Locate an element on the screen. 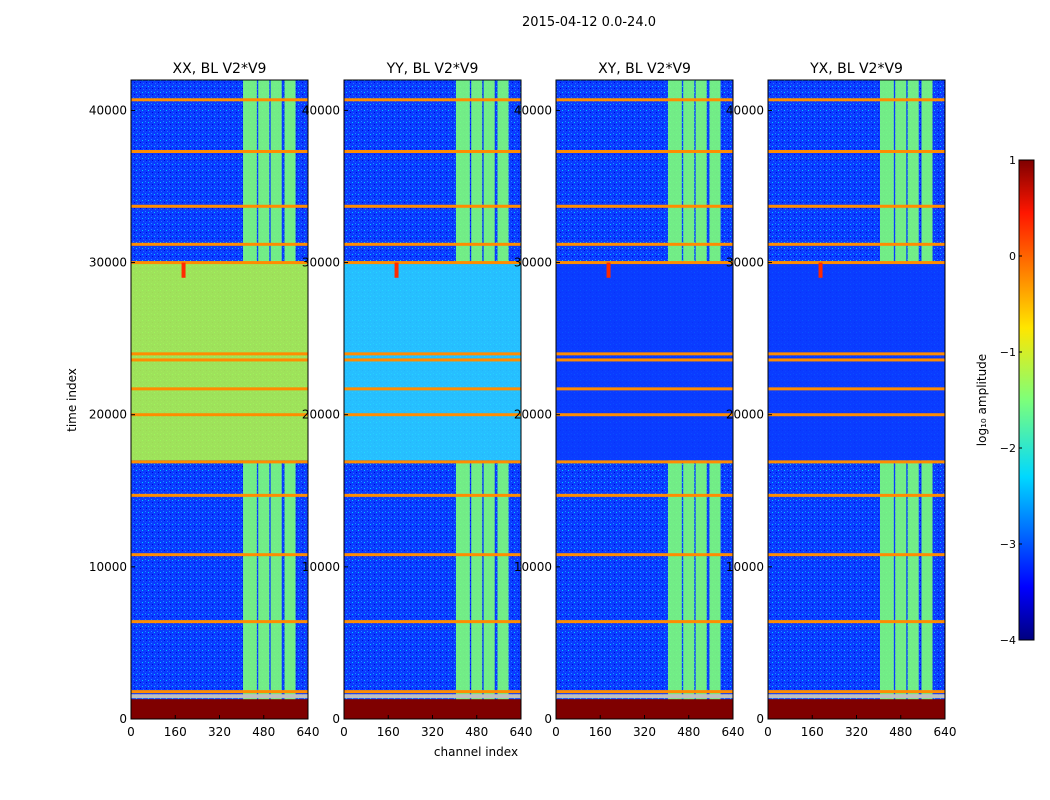 The image size is (1050, 800). colorbar-gradient is located at coordinates (1026, 400).